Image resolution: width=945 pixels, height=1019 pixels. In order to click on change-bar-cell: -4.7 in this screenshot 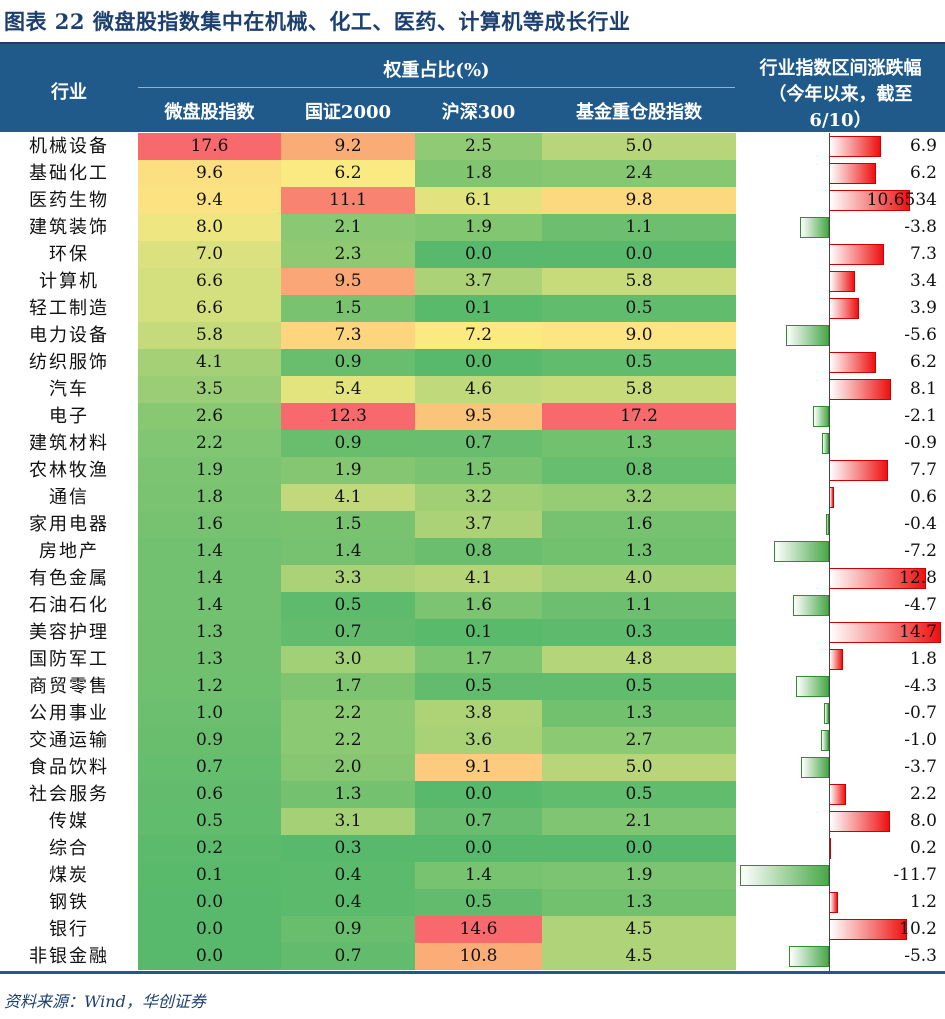, I will do `click(840, 605)`.